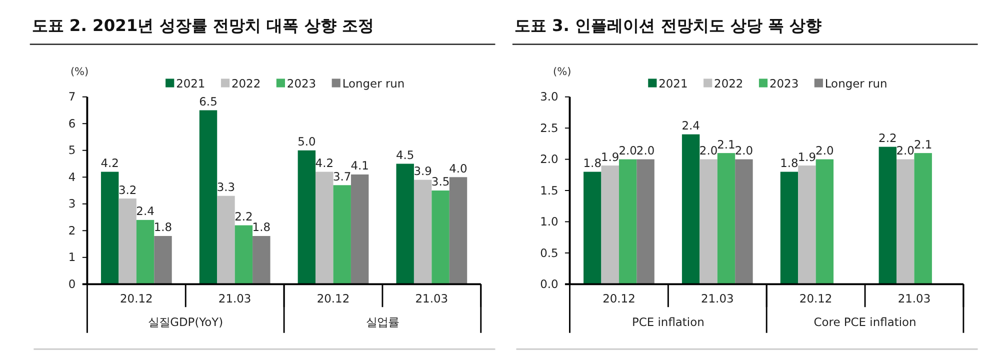  Describe the element at coordinates (405, 155) in the screenshot. I see `data-label: 4.5` at that location.